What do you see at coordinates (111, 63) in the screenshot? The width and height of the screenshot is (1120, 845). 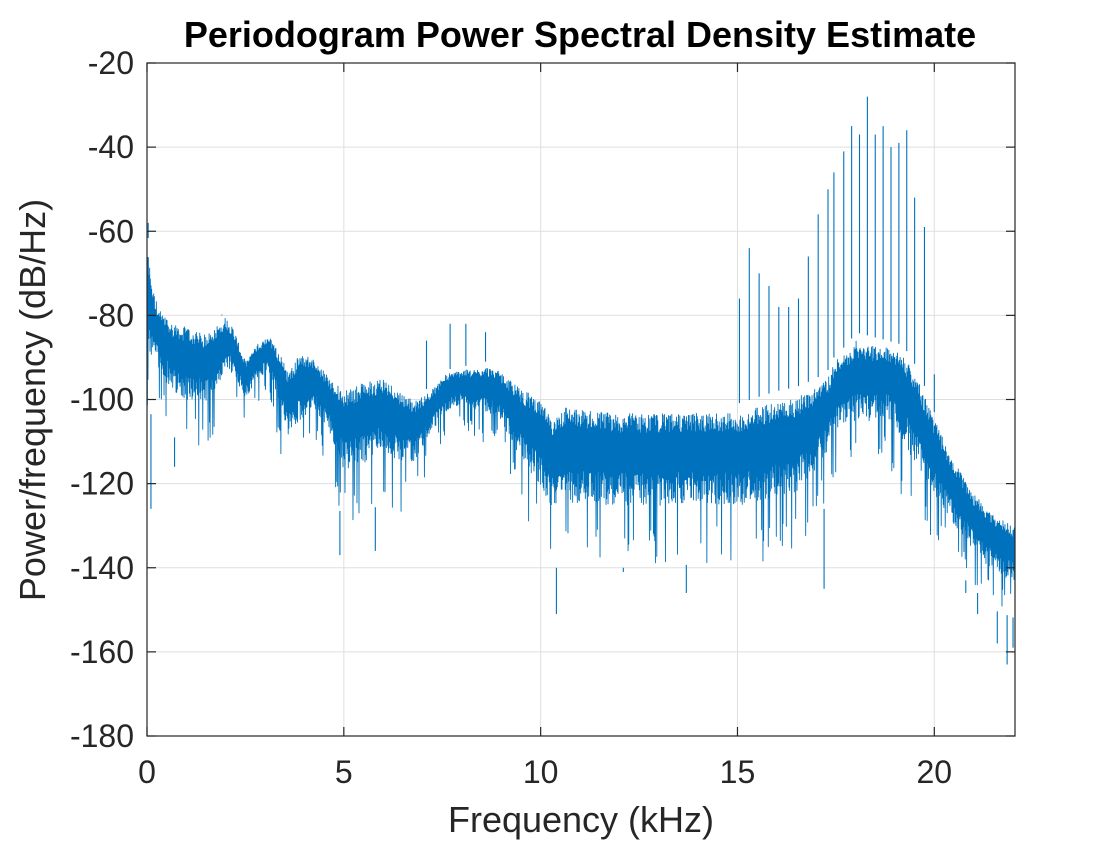 I see `y-tick-label: -20` at bounding box center [111, 63].